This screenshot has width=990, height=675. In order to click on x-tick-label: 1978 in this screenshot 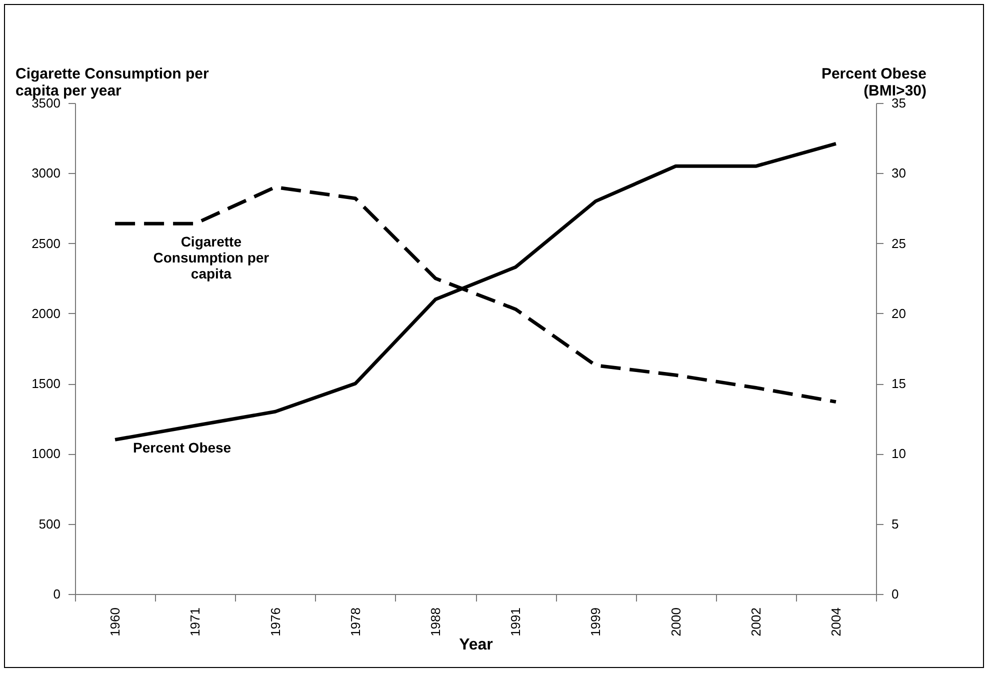, I will do `click(355, 622)`.